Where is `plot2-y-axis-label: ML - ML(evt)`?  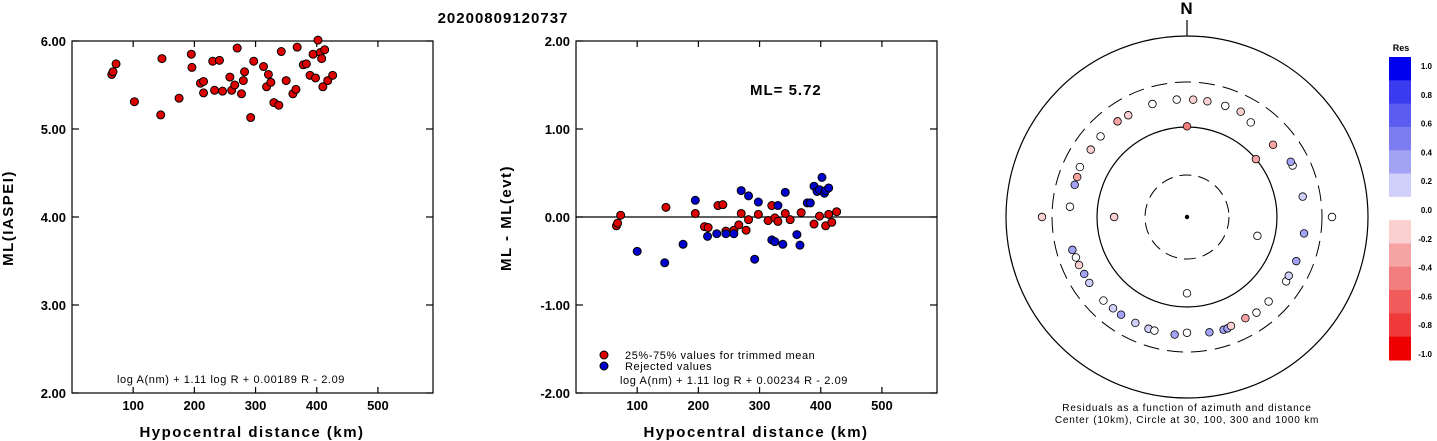 plot2-y-axis-label: ML - ML(evt) is located at coordinates (506, 218).